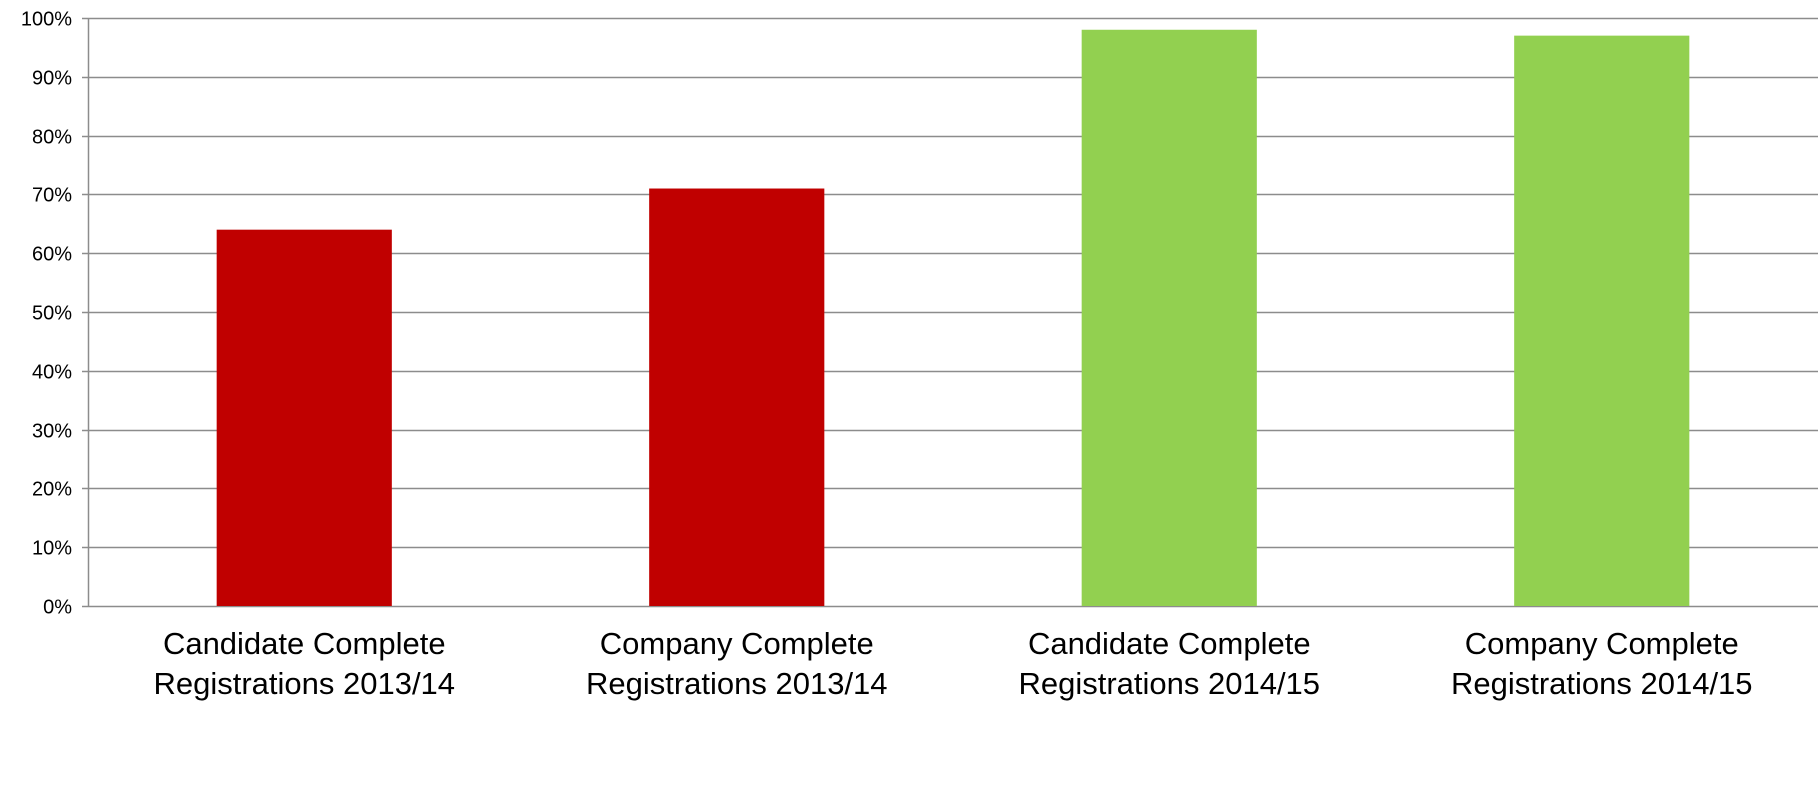 The image size is (1818, 811). I want to click on y-tick-labels: 0% 10% 20% 30% 40% 50% 60% 70% 80% 90% 100%, so click(46, 314).